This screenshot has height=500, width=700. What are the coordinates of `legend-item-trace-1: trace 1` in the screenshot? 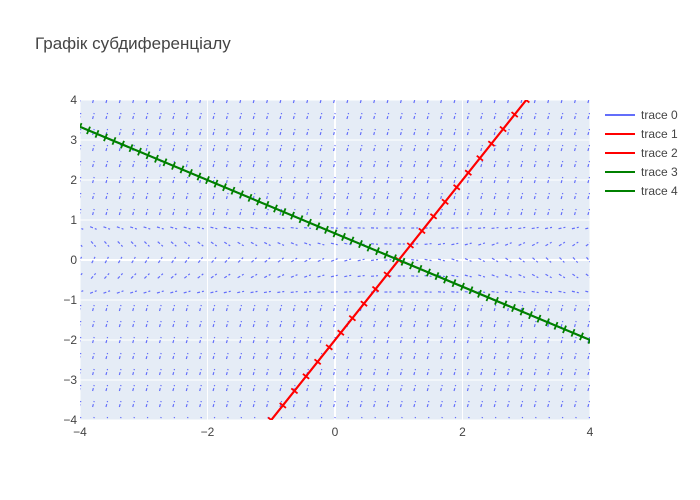 It's located at (650, 134).